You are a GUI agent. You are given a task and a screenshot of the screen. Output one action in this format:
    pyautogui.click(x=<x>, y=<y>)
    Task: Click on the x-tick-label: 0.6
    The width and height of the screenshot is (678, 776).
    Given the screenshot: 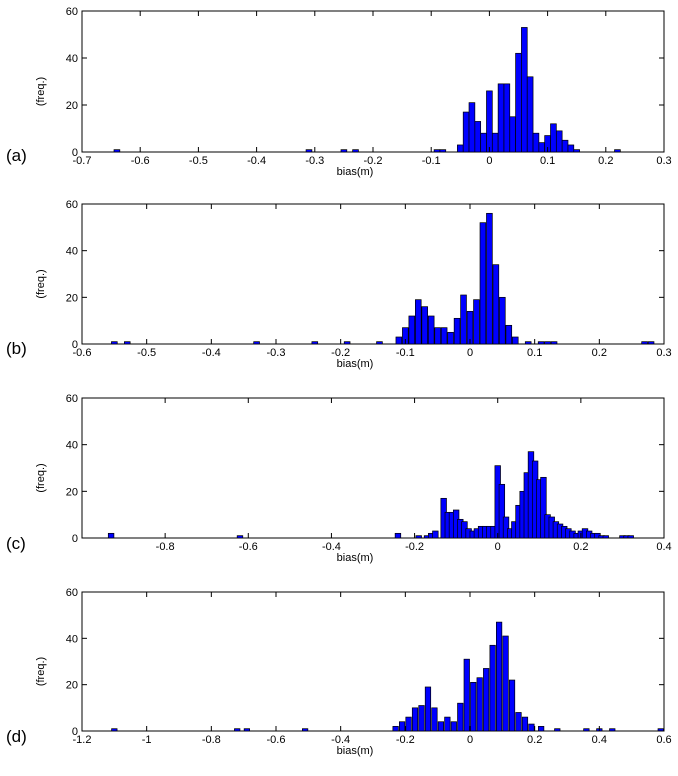 What is the action you would take?
    pyautogui.click(x=663, y=740)
    